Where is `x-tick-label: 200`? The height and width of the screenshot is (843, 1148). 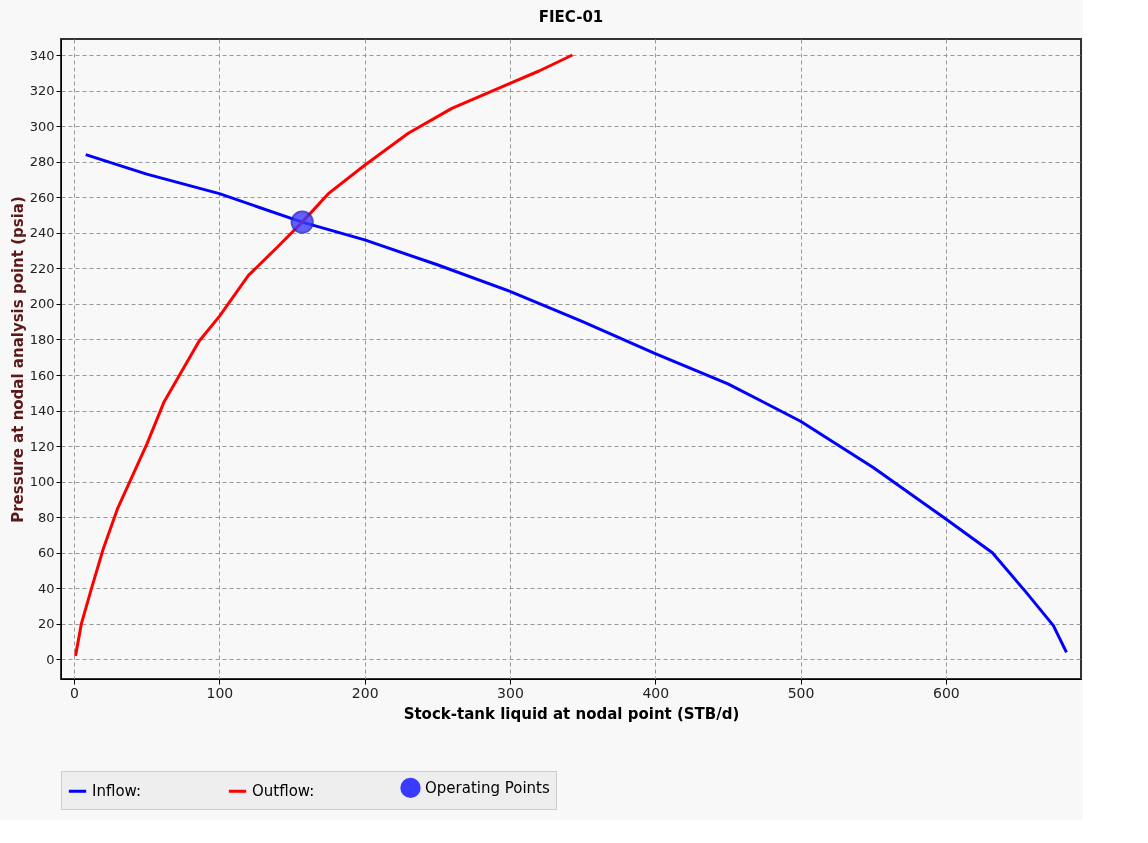
x-tick-label: 200 is located at coordinates (365, 692).